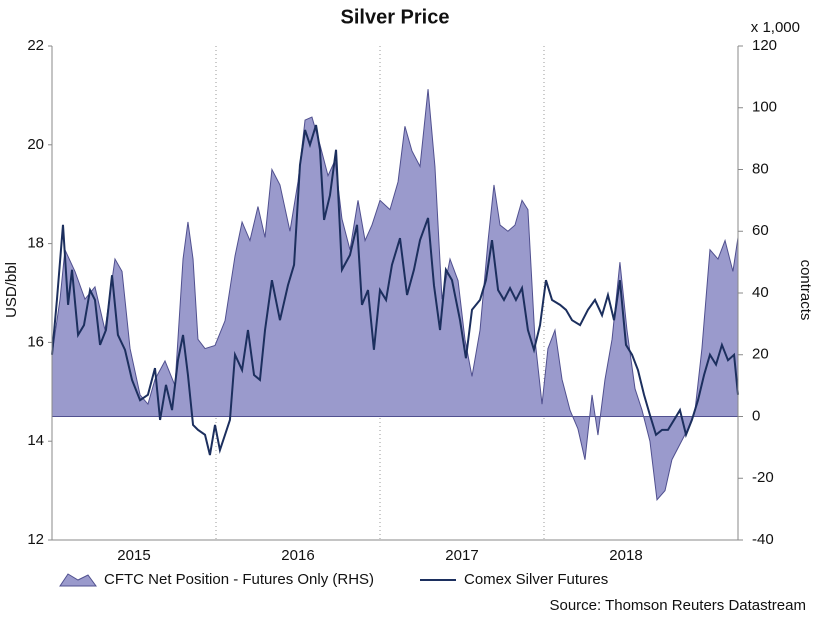  I want to click on y2-unit: x 1,000, so click(775, 27).